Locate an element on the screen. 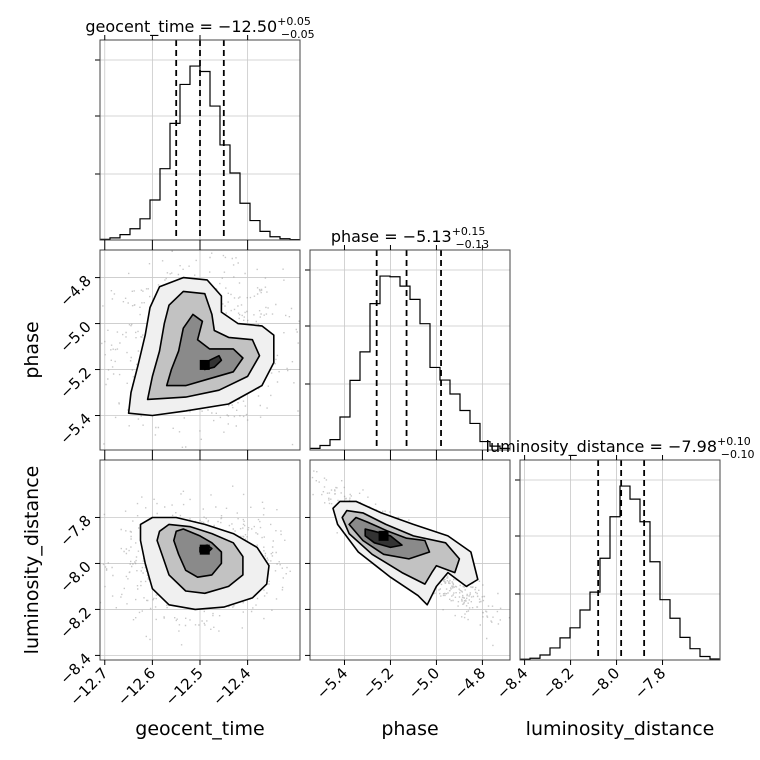  hist-panel-phase: phase = −5.13+0.15 −0.13 is located at coordinates (408, 340).